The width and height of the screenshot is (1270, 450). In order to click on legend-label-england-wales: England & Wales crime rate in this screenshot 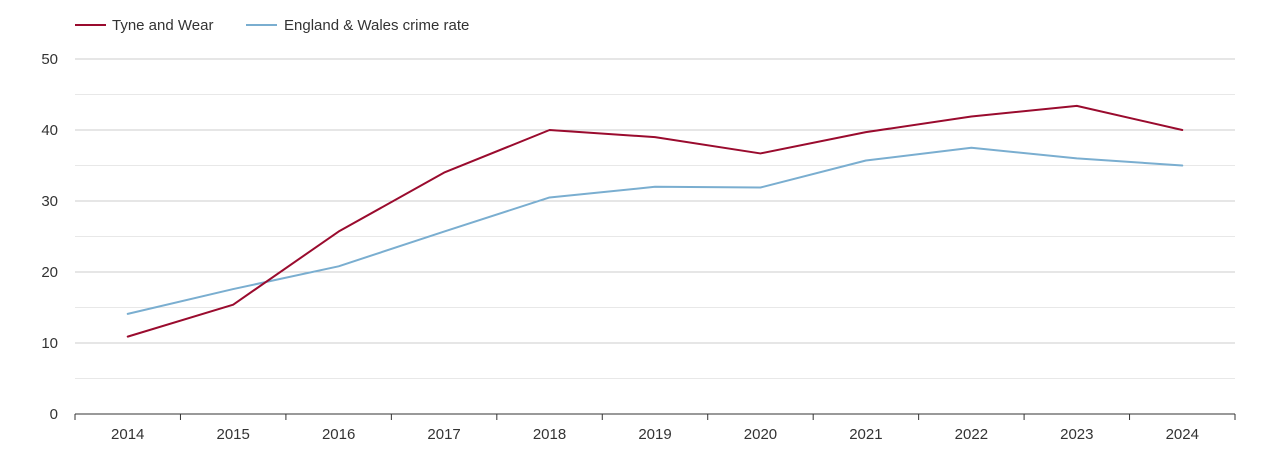, I will do `click(376, 25)`.